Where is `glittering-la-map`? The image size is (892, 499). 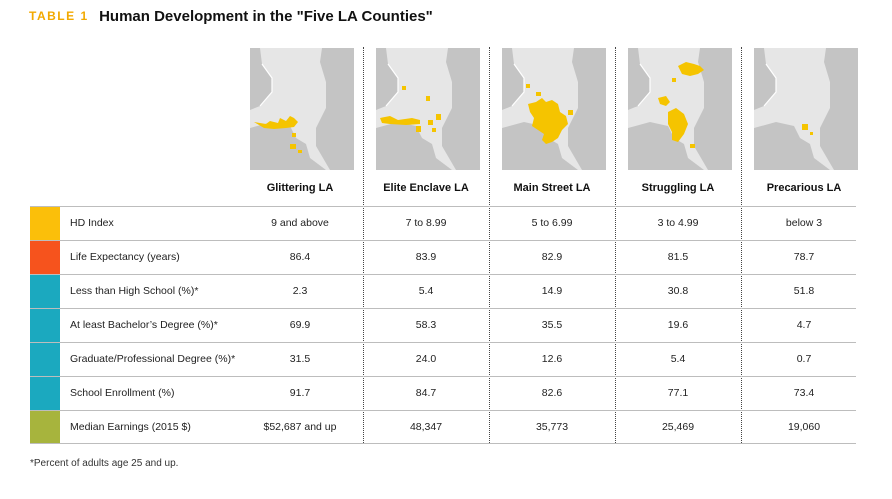
glittering-la-map is located at coordinates (302, 109).